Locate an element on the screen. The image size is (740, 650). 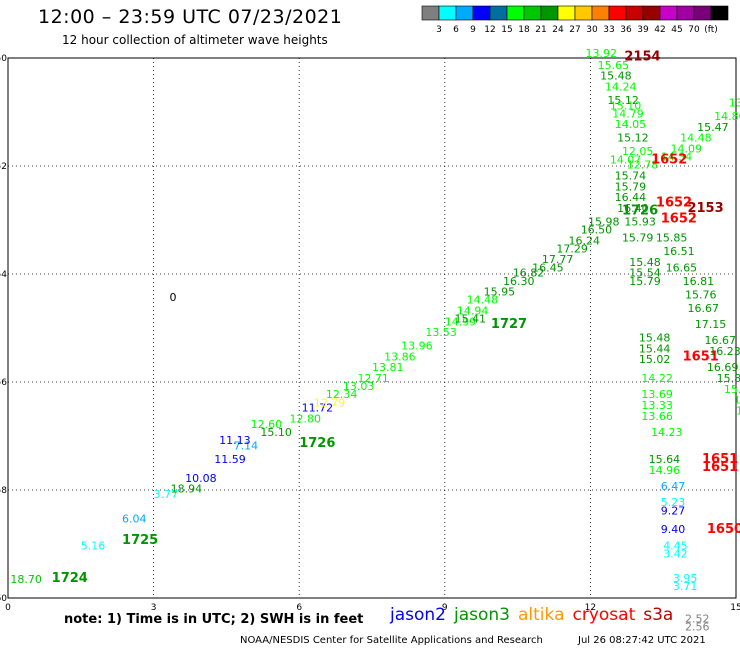
wave-height-point: 5.16 is located at coordinates (93, 545).